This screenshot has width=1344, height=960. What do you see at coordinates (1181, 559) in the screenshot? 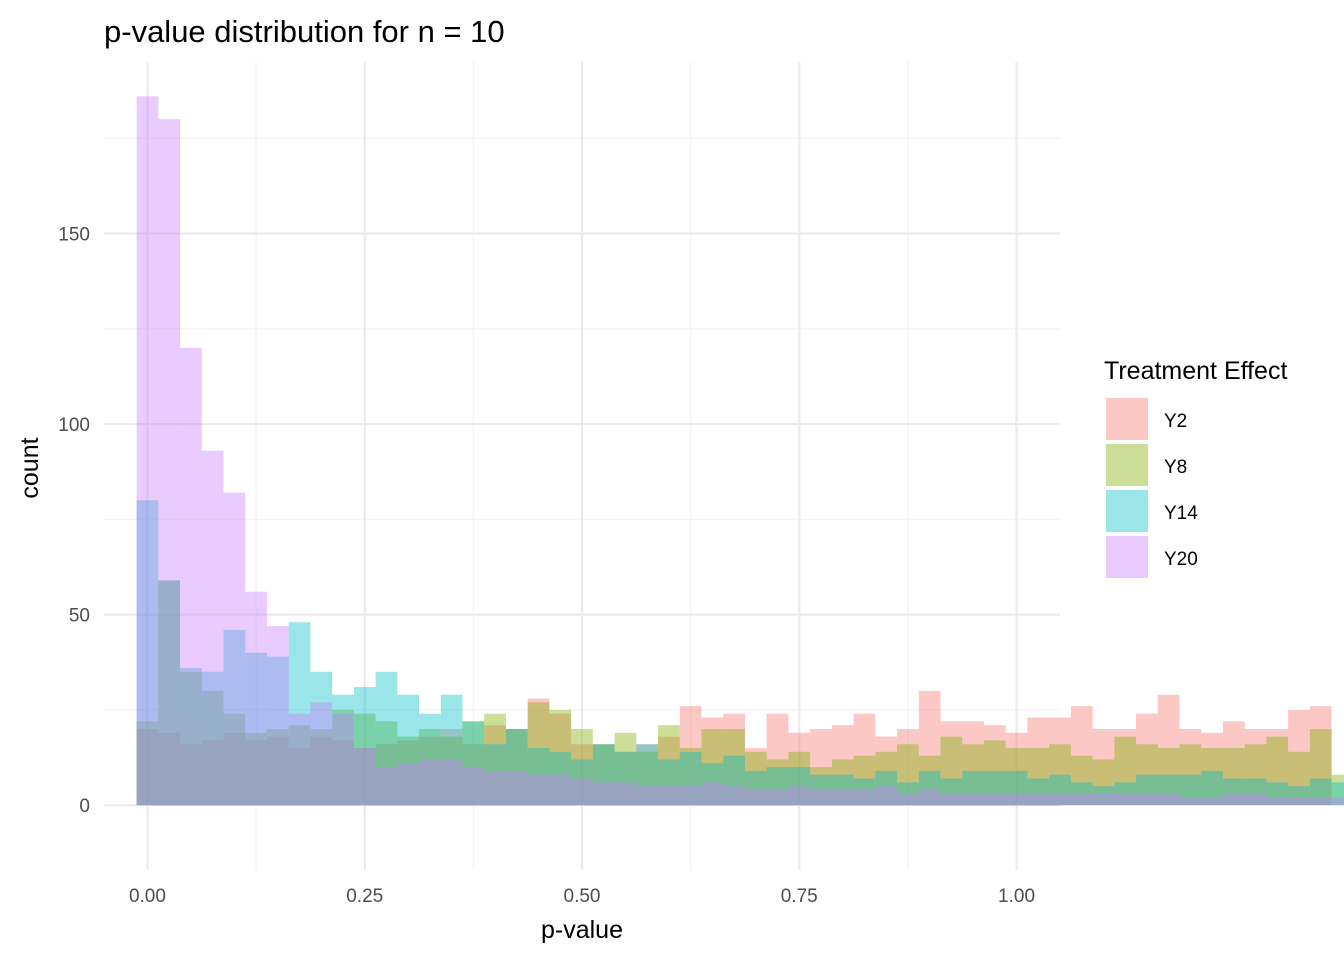
I see `legend-label-y20: Y20` at bounding box center [1181, 559].